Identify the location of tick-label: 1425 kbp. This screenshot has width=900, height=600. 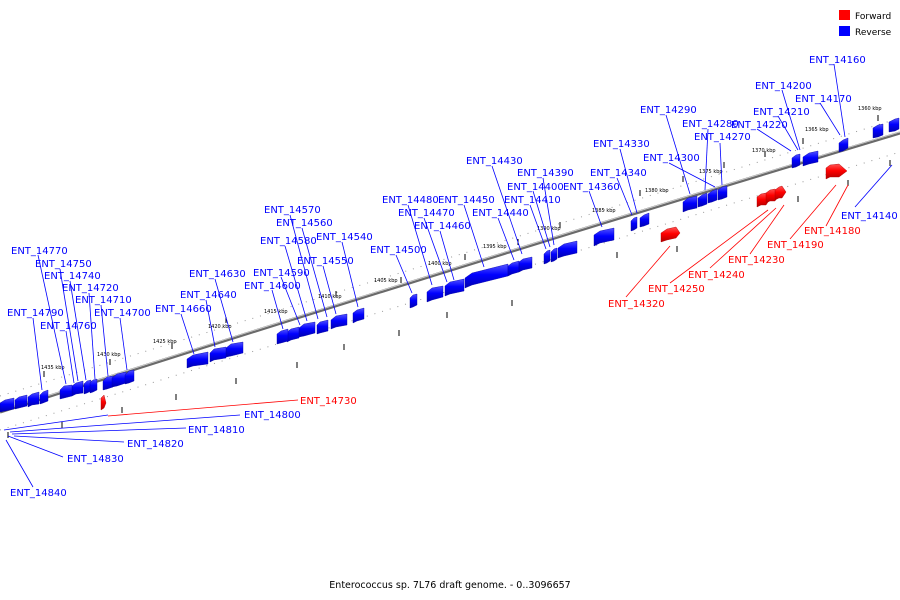
(165, 342).